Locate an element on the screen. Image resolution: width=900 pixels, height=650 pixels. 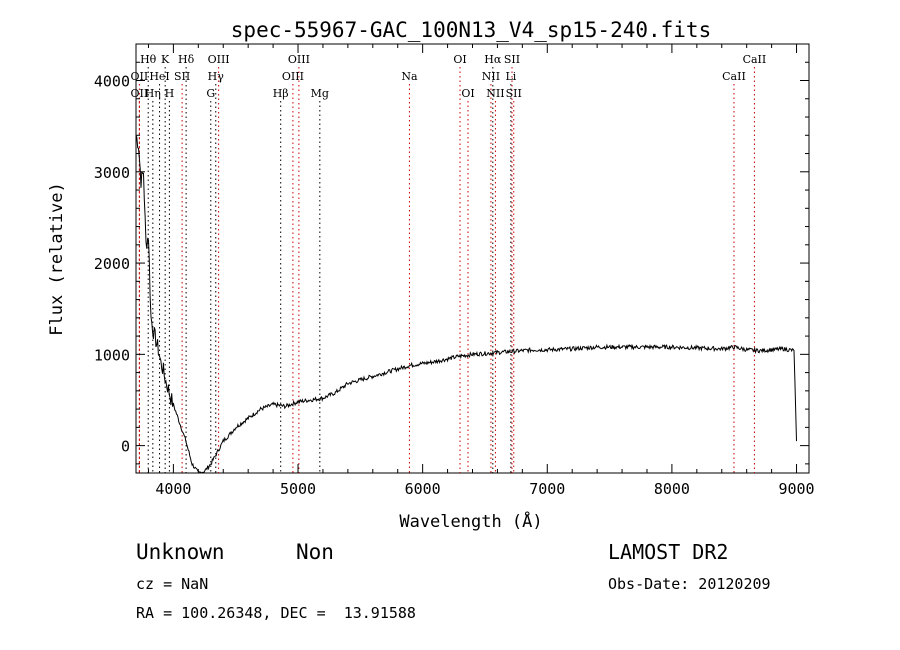
x-tick-label: 7000 is located at coordinates (547, 489).